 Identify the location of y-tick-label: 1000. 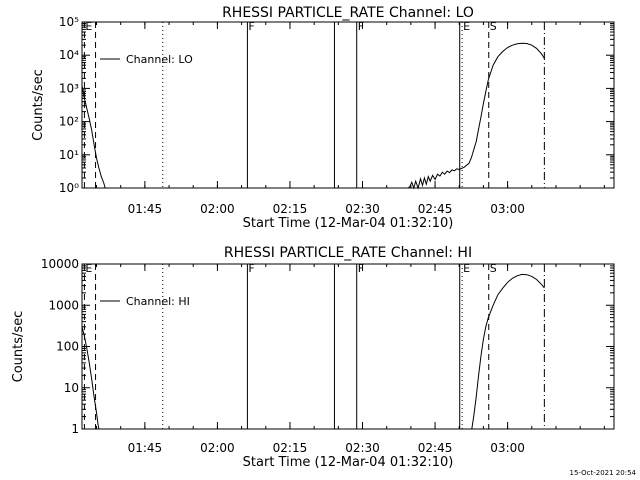
(63, 305).